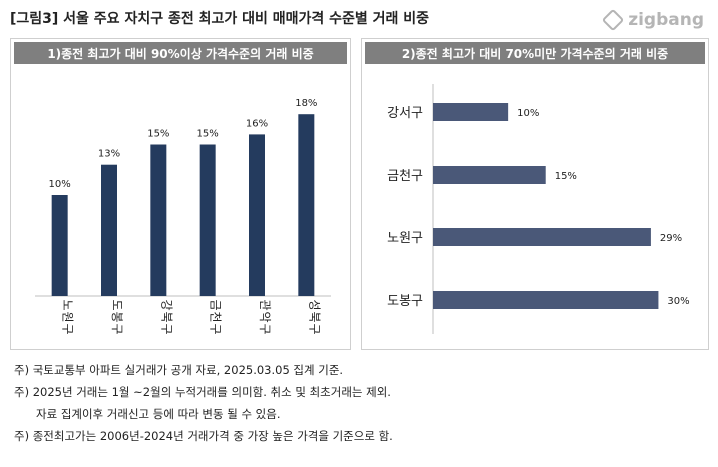 The image size is (718, 467). I want to click on category-label: 성북구, so click(314, 316).